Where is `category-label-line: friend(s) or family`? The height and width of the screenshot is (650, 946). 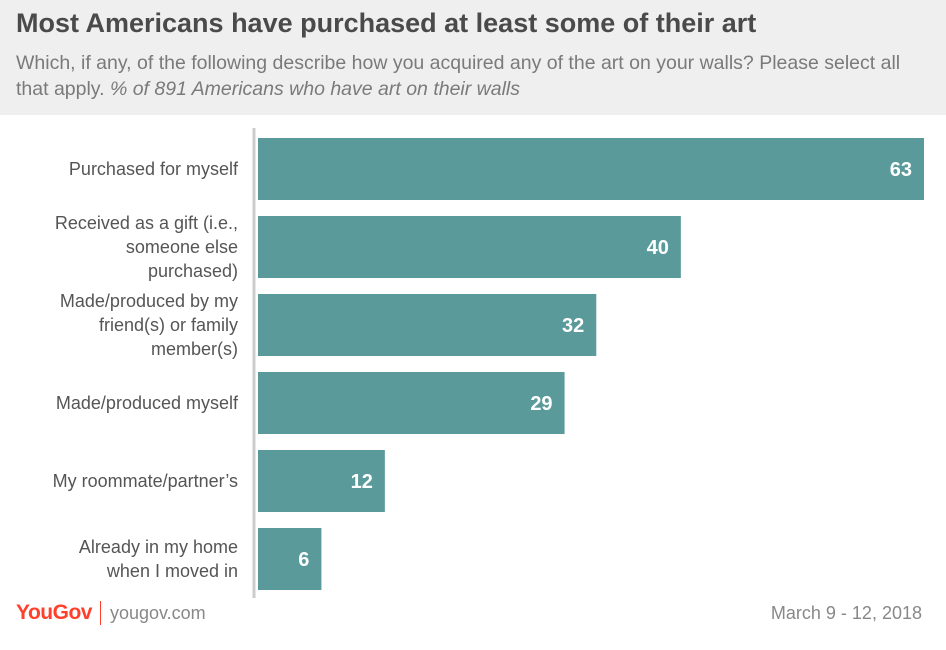 category-label-line: friend(s) or family is located at coordinates (168, 325).